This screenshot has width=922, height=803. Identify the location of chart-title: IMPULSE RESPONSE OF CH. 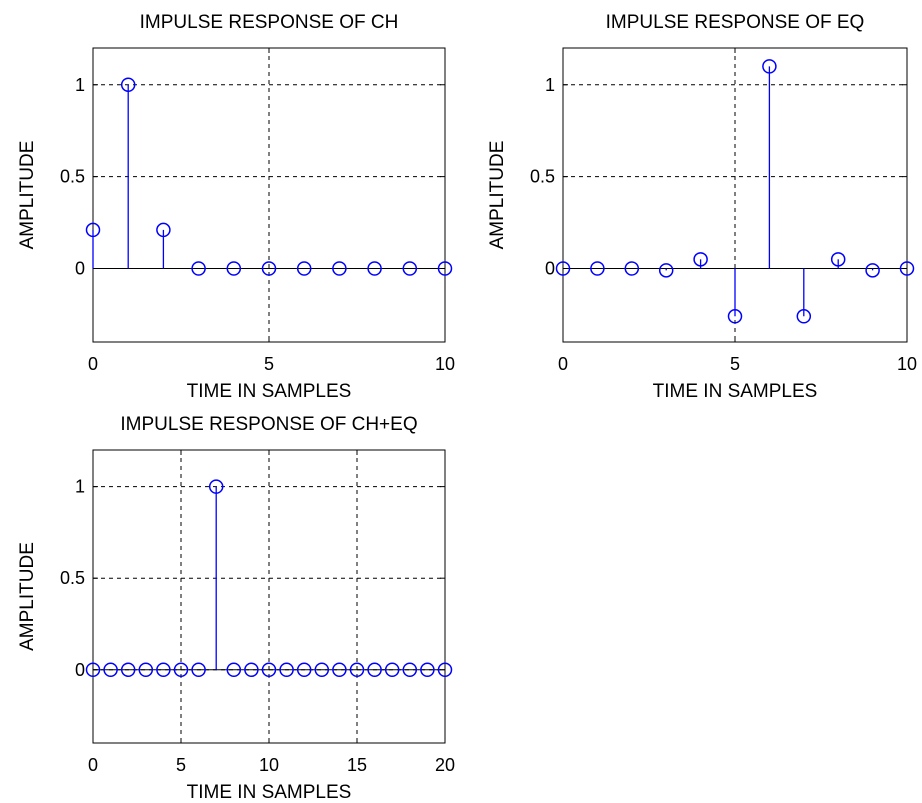
(269, 22).